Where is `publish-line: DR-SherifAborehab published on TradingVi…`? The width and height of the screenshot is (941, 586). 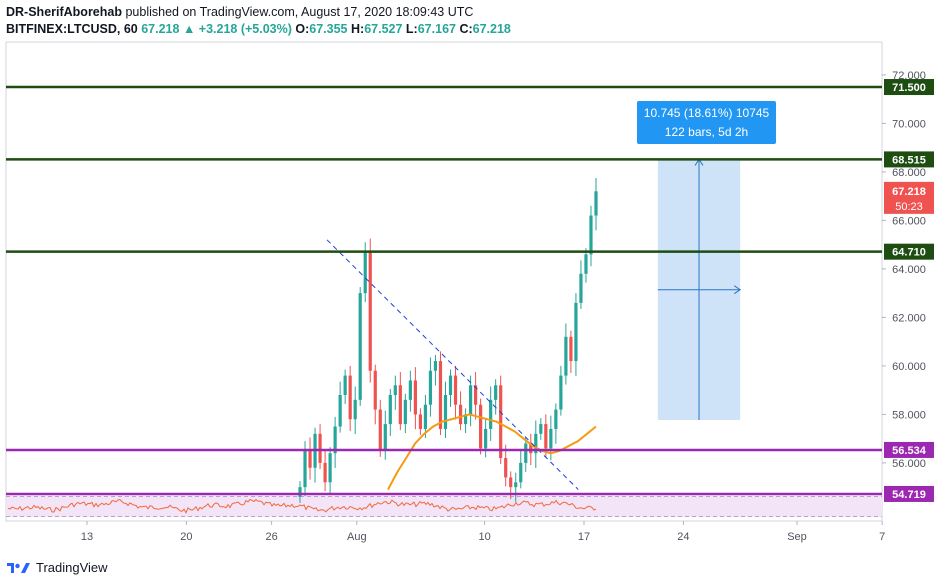 publish-line: DR-SherifAborehab published on TradingVi… is located at coordinates (258, 12).